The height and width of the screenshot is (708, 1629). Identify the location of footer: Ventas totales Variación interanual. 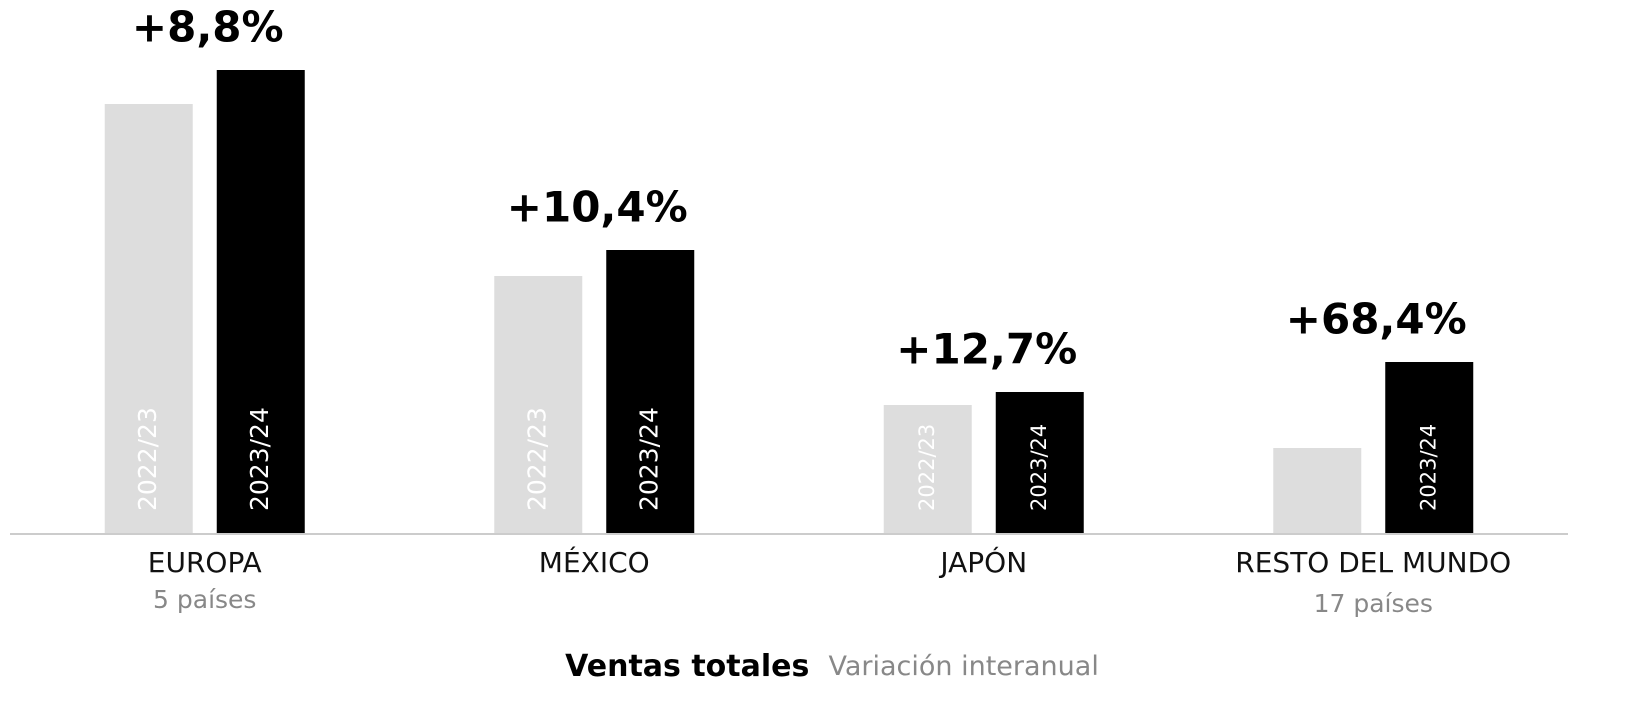
(832, 666).